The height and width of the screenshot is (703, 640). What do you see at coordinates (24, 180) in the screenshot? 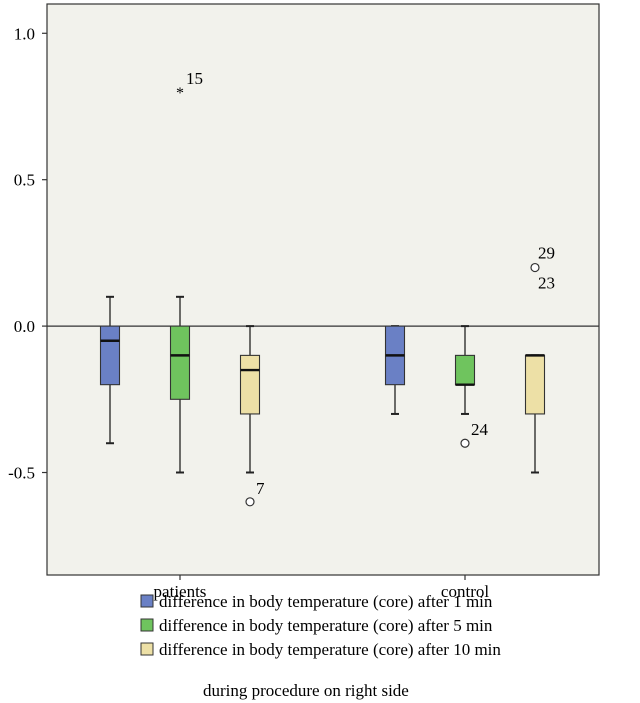
I see `y-tick-label: 0.5` at bounding box center [24, 180].